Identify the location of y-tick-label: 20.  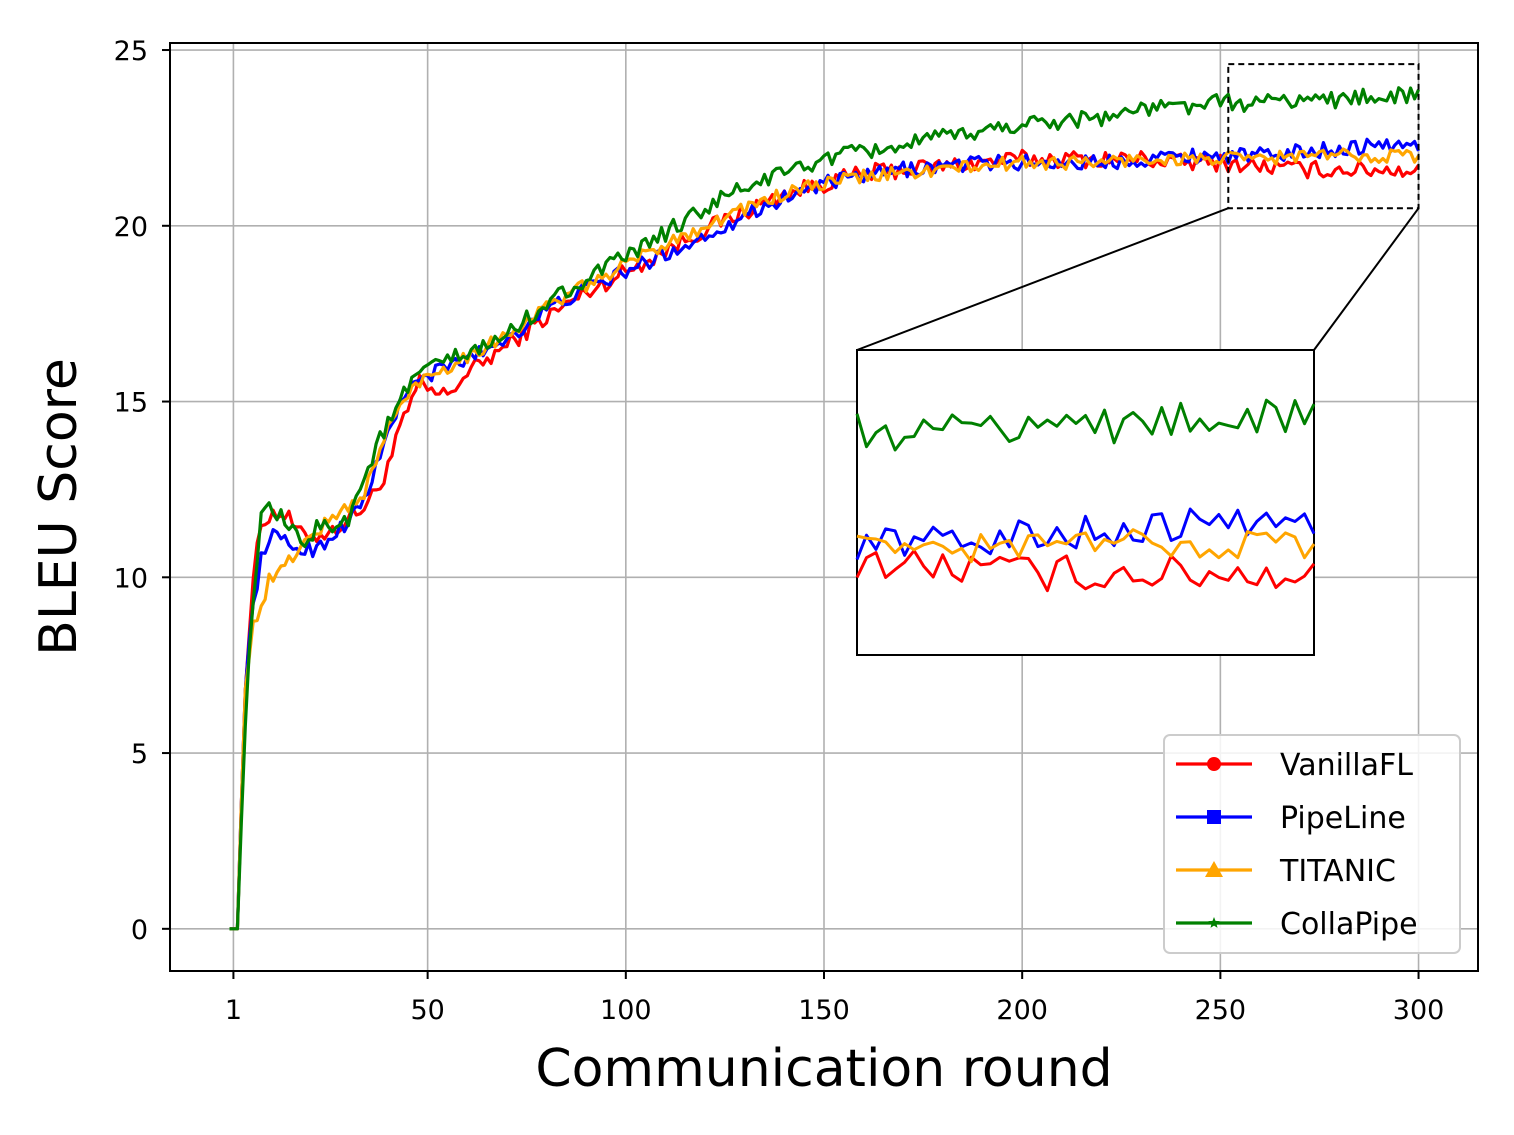
(131, 227).